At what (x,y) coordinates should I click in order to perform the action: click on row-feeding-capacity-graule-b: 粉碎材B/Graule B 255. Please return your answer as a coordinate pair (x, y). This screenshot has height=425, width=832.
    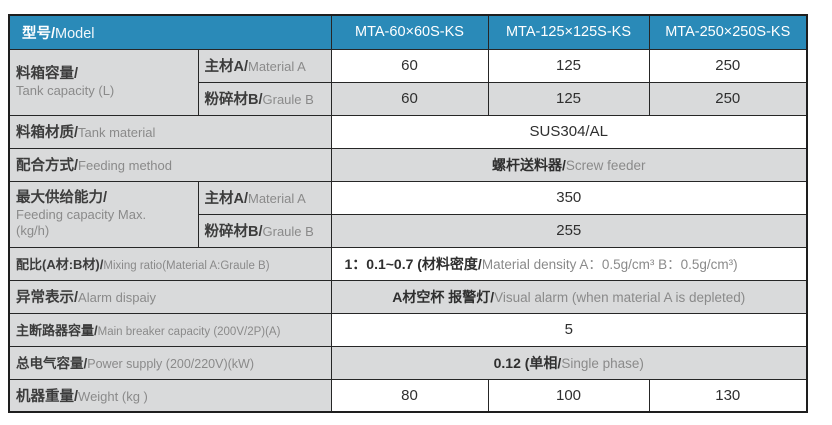
    Looking at the image, I should click on (408, 230).